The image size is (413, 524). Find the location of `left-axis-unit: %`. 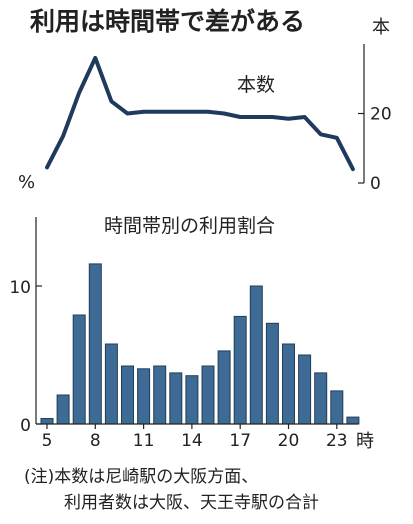

left-axis-unit: % is located at coordinates (26, 182).